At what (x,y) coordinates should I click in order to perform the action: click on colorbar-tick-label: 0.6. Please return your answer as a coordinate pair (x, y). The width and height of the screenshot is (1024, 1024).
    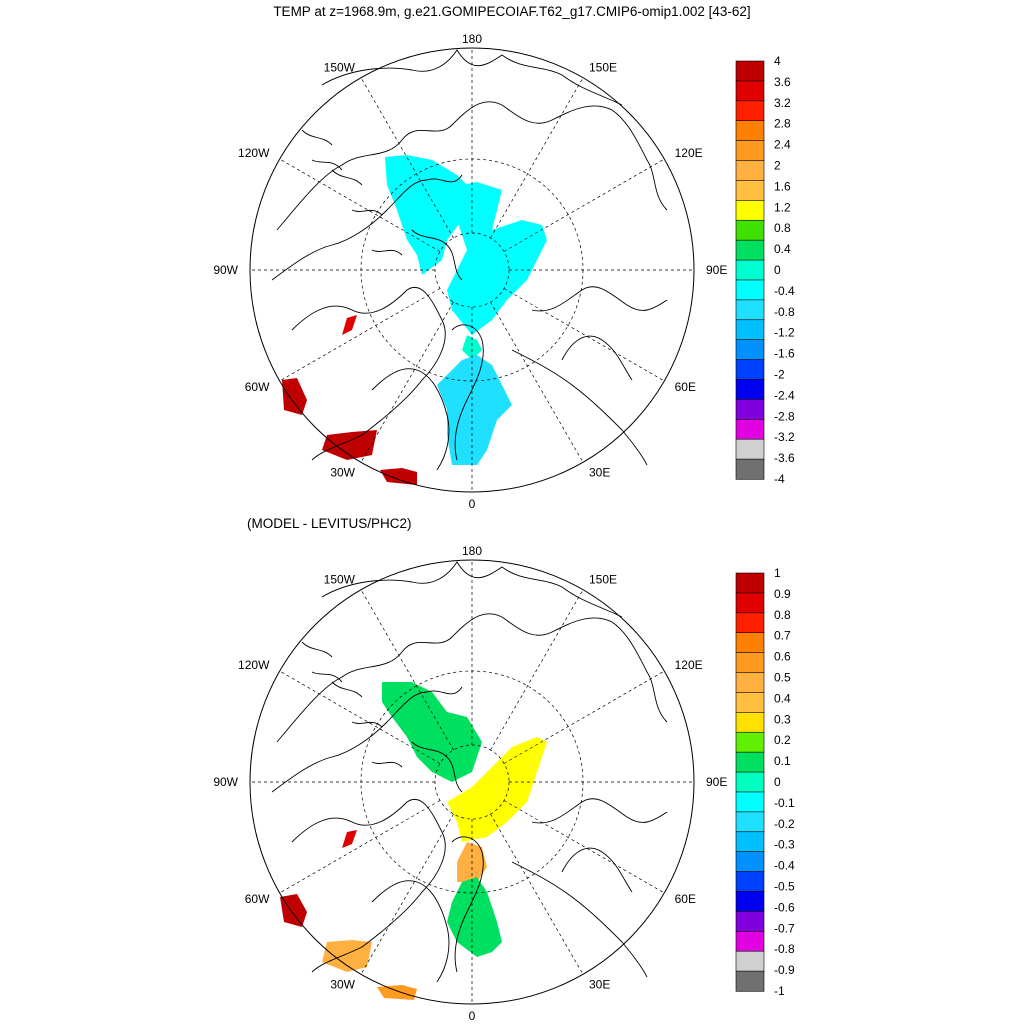
    Looking at the image, I should click on (782, 657).